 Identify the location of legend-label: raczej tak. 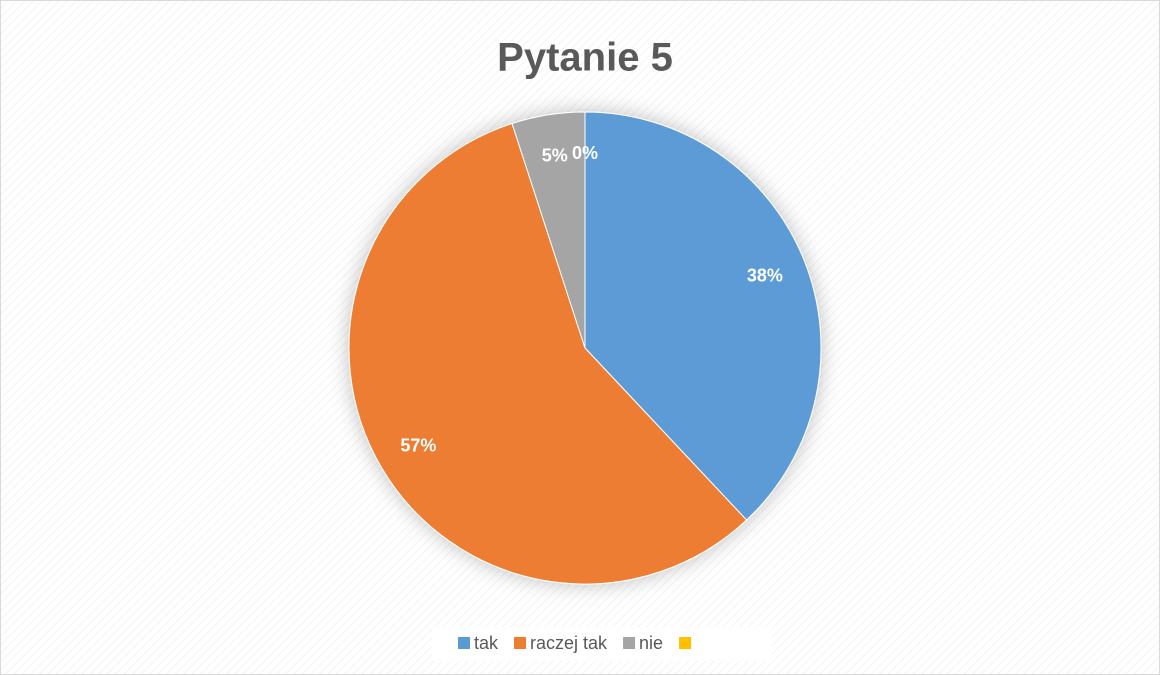
(569, 643).